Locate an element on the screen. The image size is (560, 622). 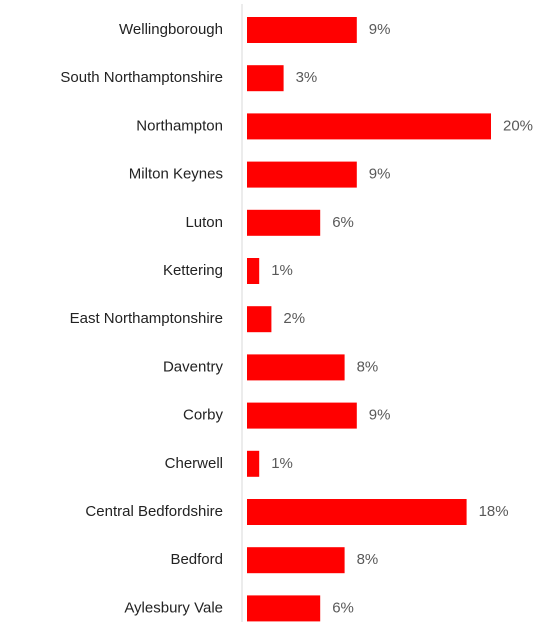
value-label: 18% is located at coordinates (494, 511).